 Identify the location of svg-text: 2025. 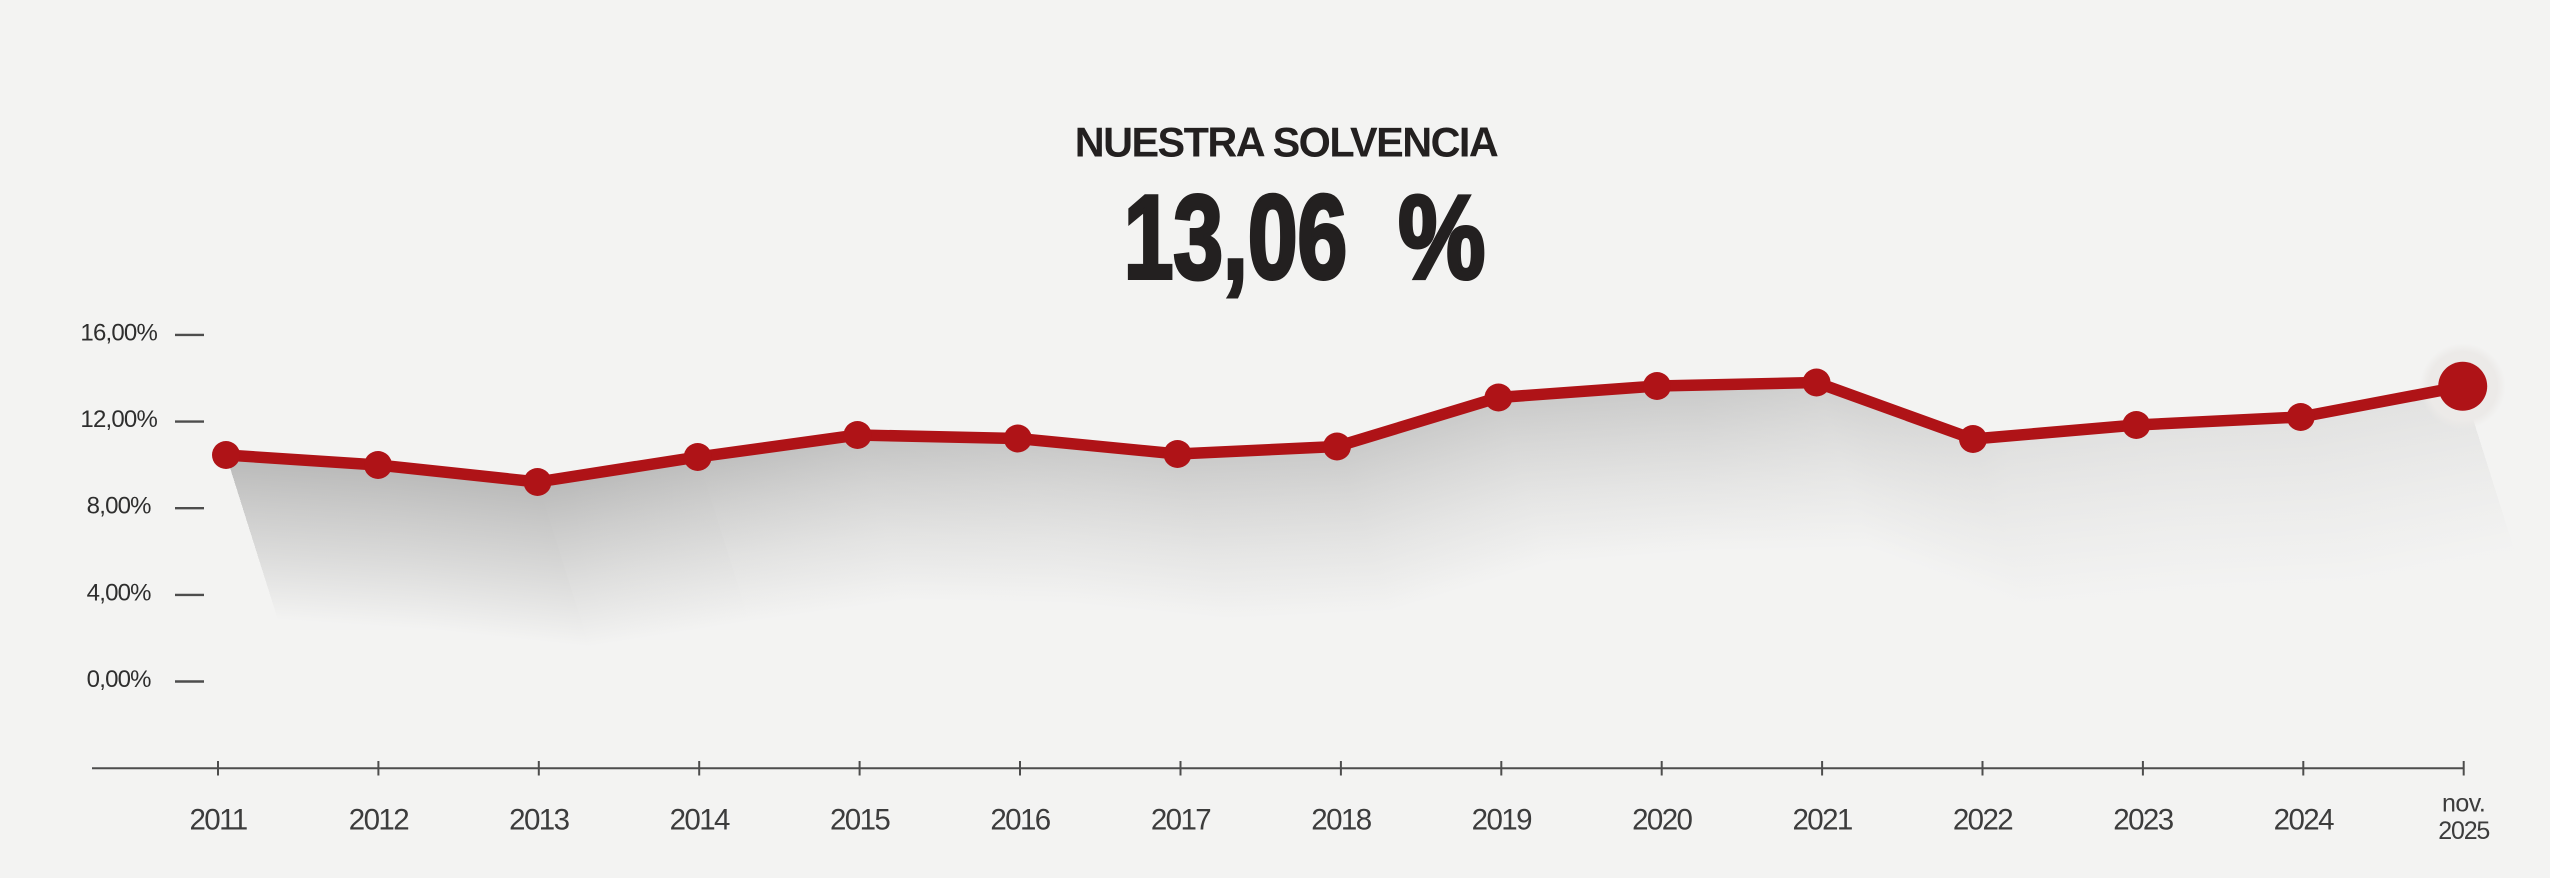
(2463, 831).